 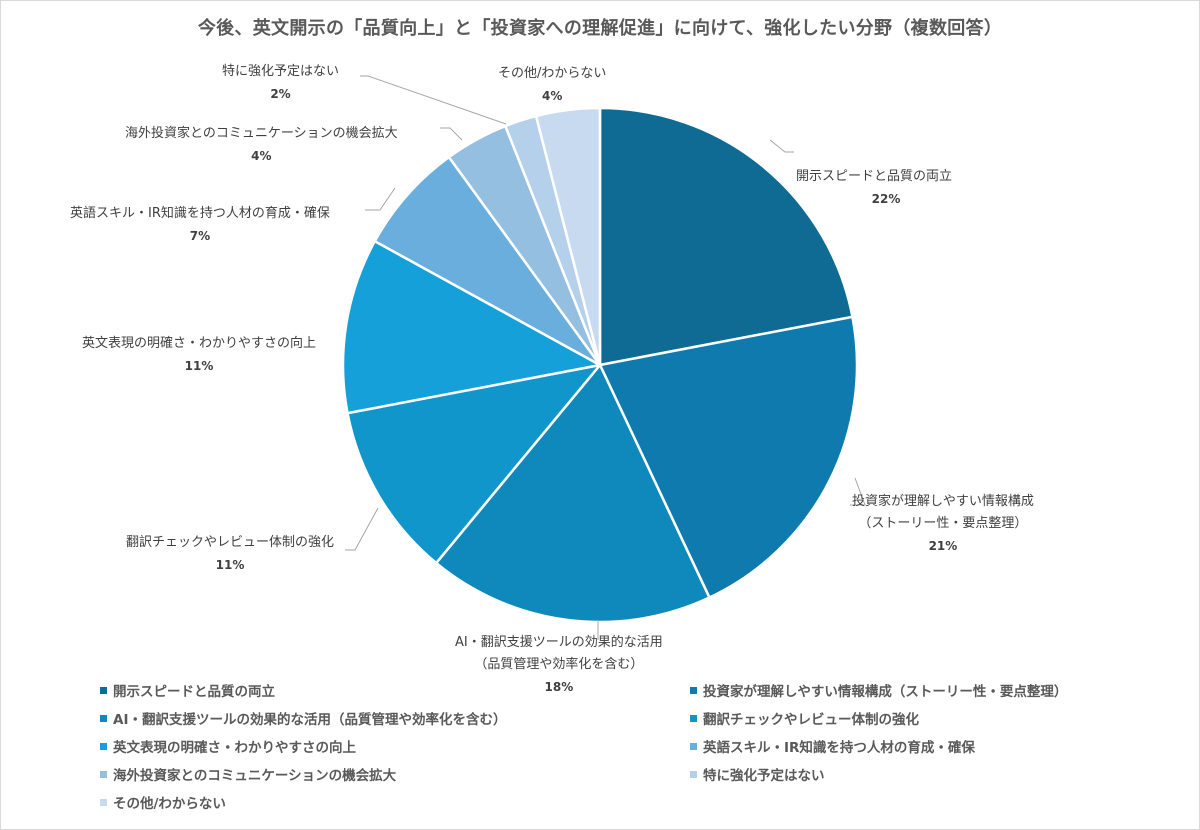 I want to click on legend-item: 英語スキル・IR知識を持つ人材の育成・確保, so click(x=832, y=746).